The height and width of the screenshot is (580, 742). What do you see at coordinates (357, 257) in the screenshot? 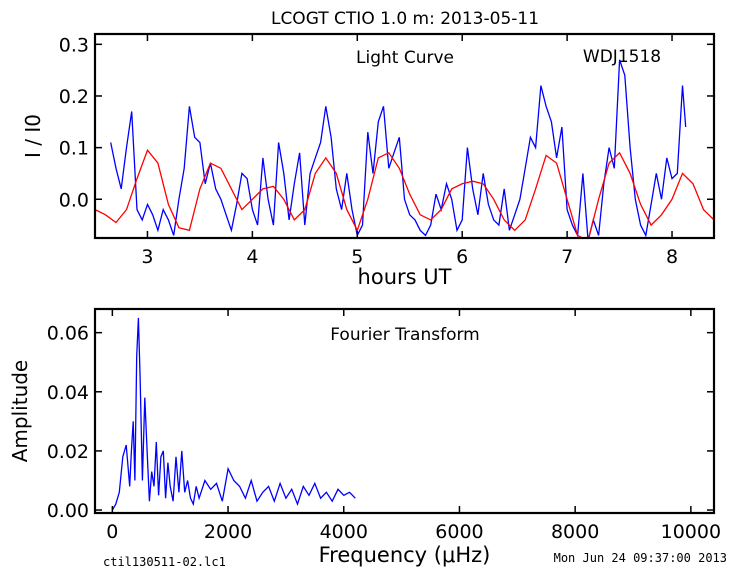
I see `x-tick-label: 5` at bounding box center [357, 257].